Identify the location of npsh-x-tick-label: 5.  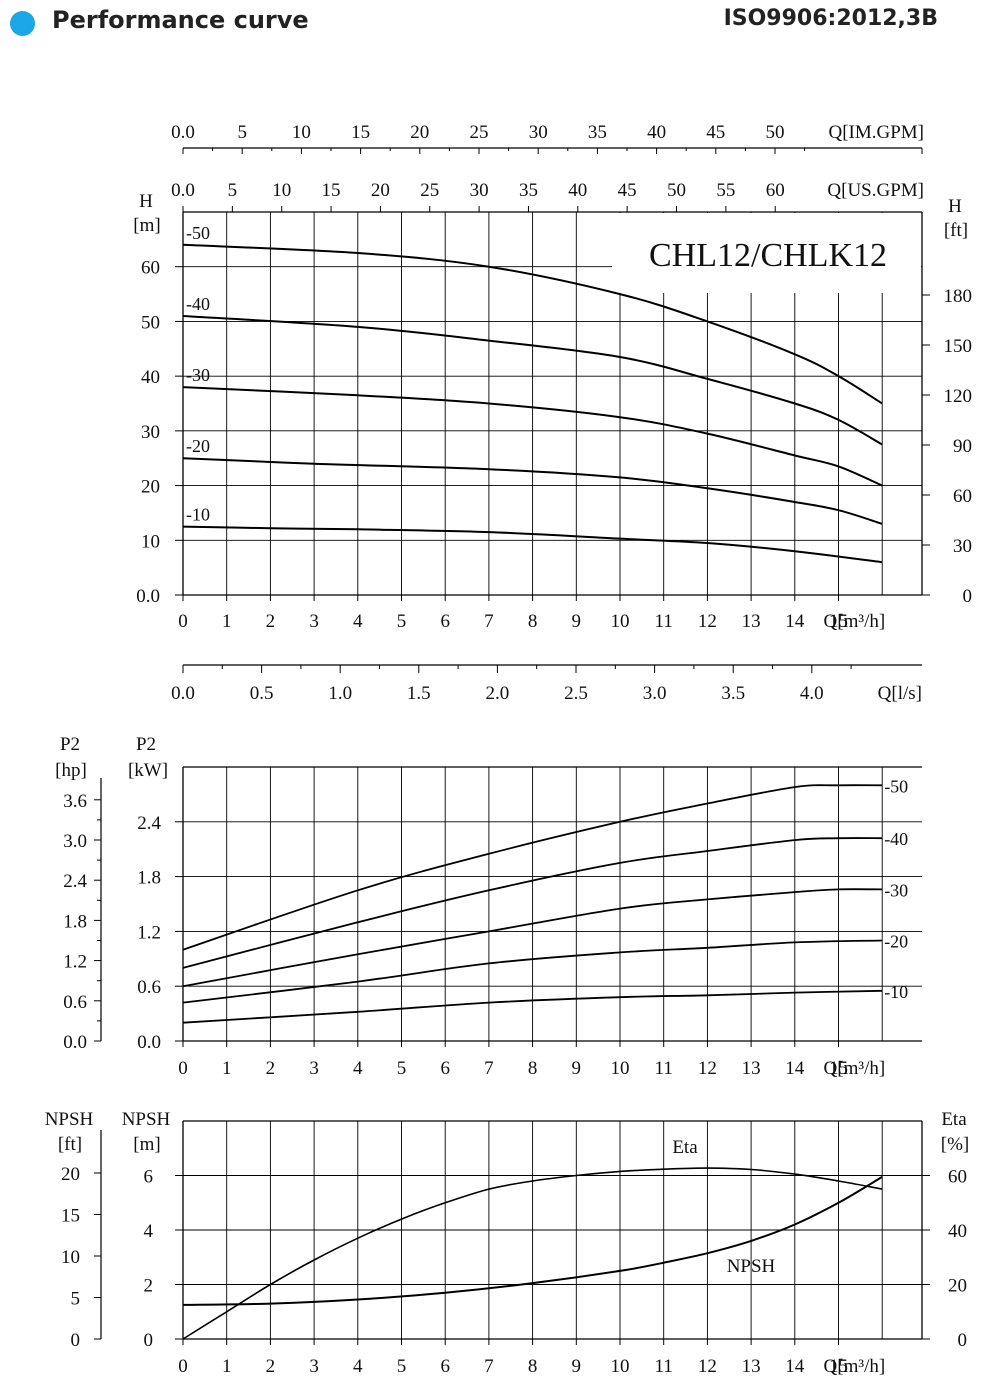
(402, 1366).